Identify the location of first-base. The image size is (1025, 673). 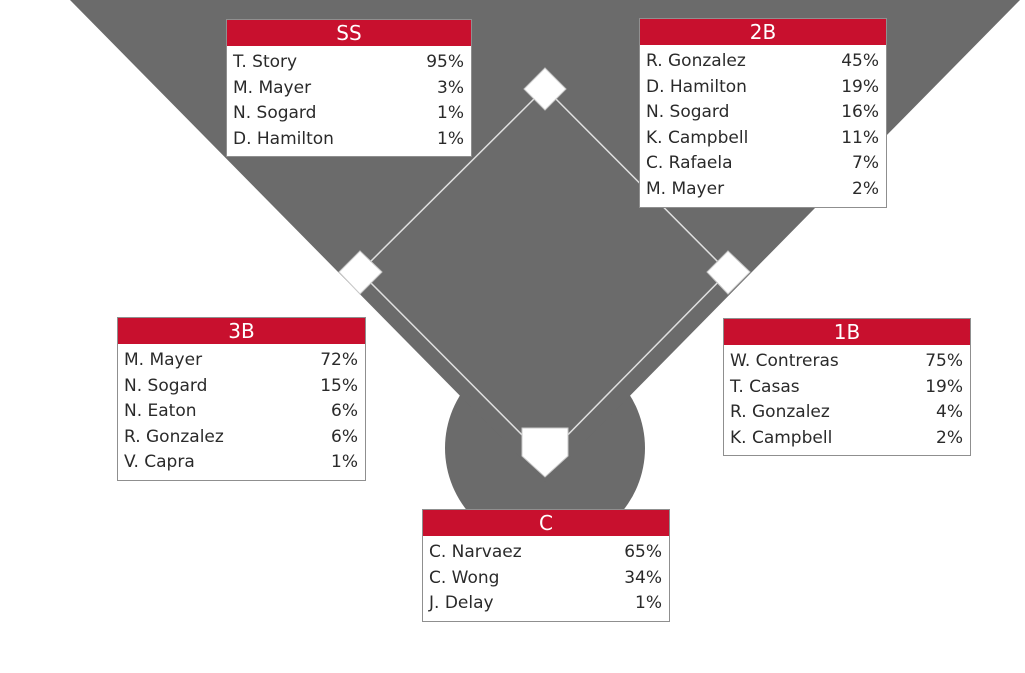
(728, 272).